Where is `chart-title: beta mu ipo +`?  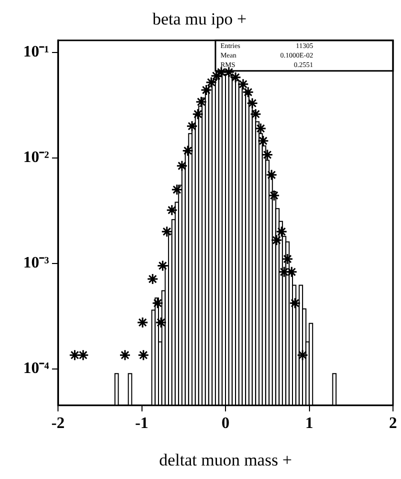 chart-title: beta mu ipo + is located at coordinates (199, 19).